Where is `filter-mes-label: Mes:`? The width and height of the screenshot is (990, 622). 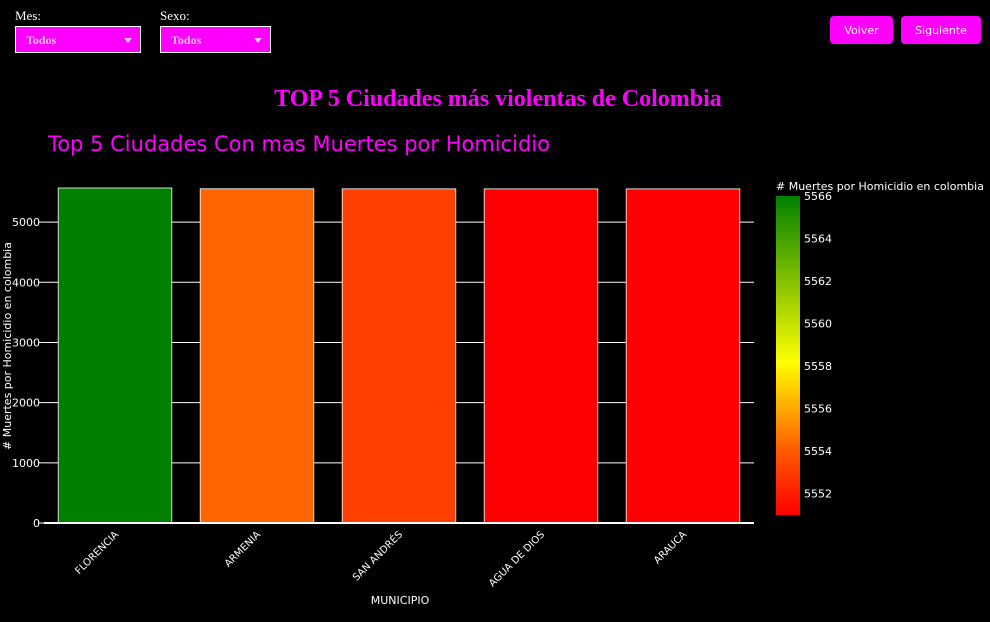 filter-mes-label: Mes: is located at coordinates (28, 15).